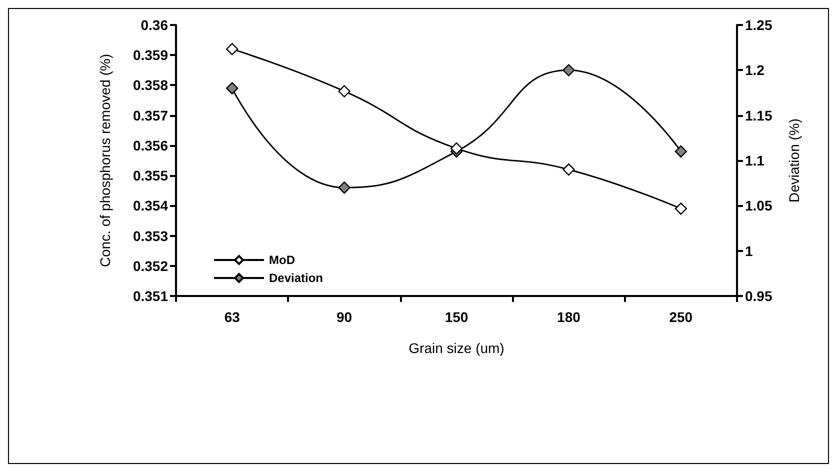  Describe the element at coordinates (569, 317) in the screenshot. I see `x-tick-label: 180` at that location.